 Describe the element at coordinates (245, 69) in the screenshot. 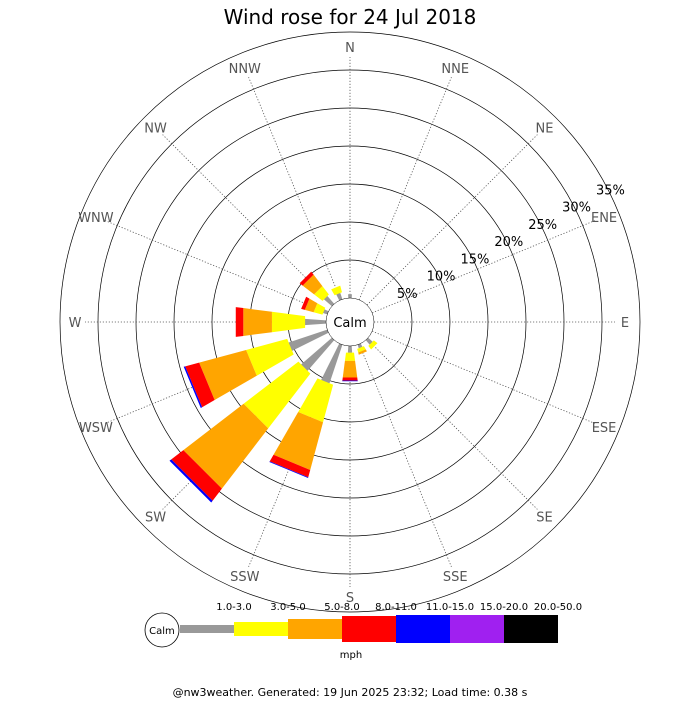

I see `direction-label-nnw: NNW` at that location.